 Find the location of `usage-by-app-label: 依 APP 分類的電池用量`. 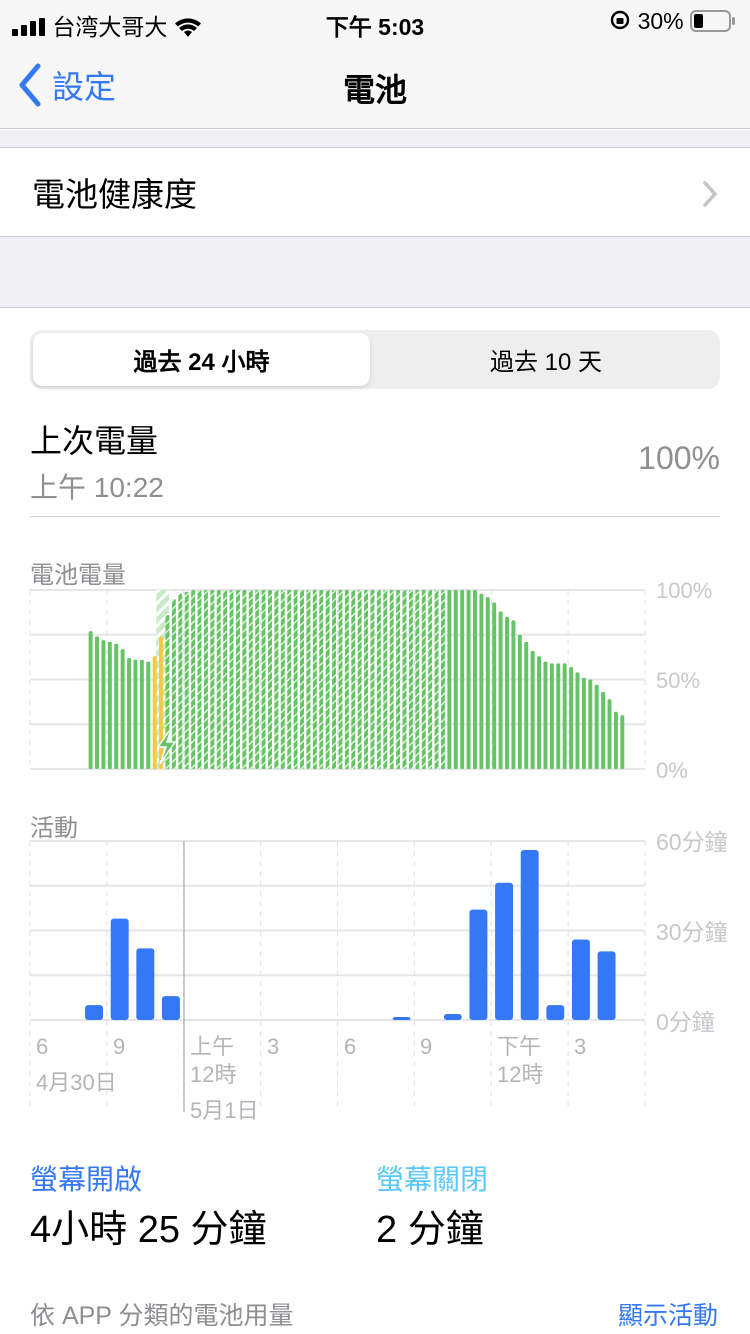

usage-by-app-label: 依 APP 分類的電池用量 is located at coordinates (162, 1316).